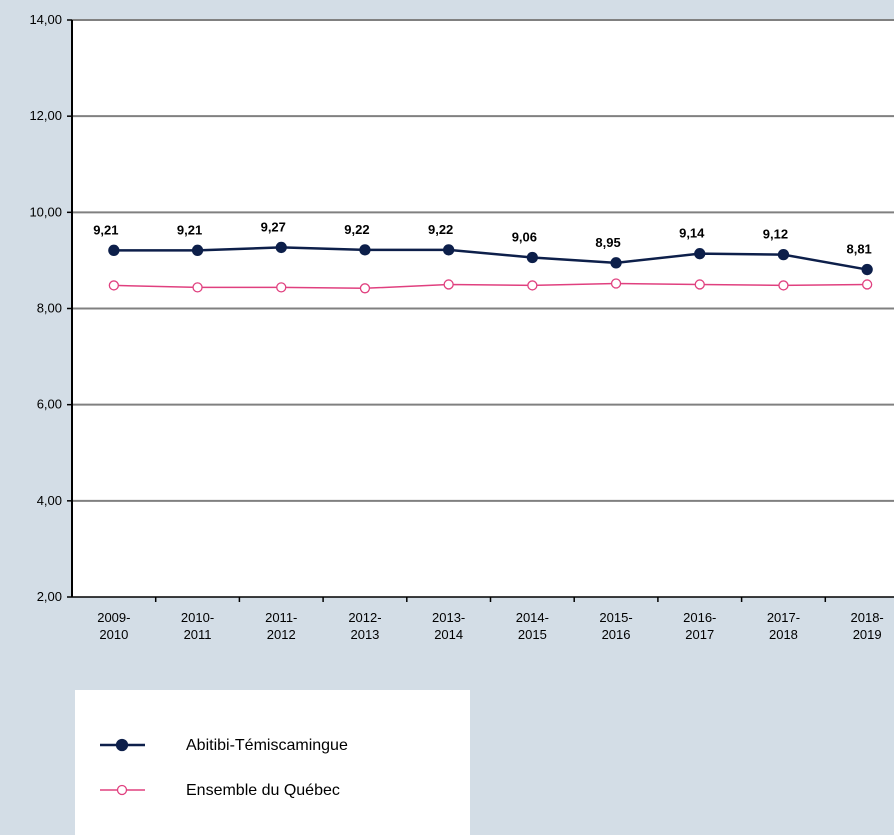 This screenshot has width=894, height=835. I want to click on x-tick-label: 2018, so click(783, 634).